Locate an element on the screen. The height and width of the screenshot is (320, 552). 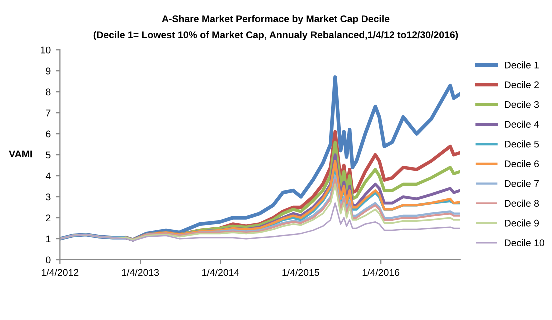
y-tick-label: 5 is located at coordinates (48, 155).